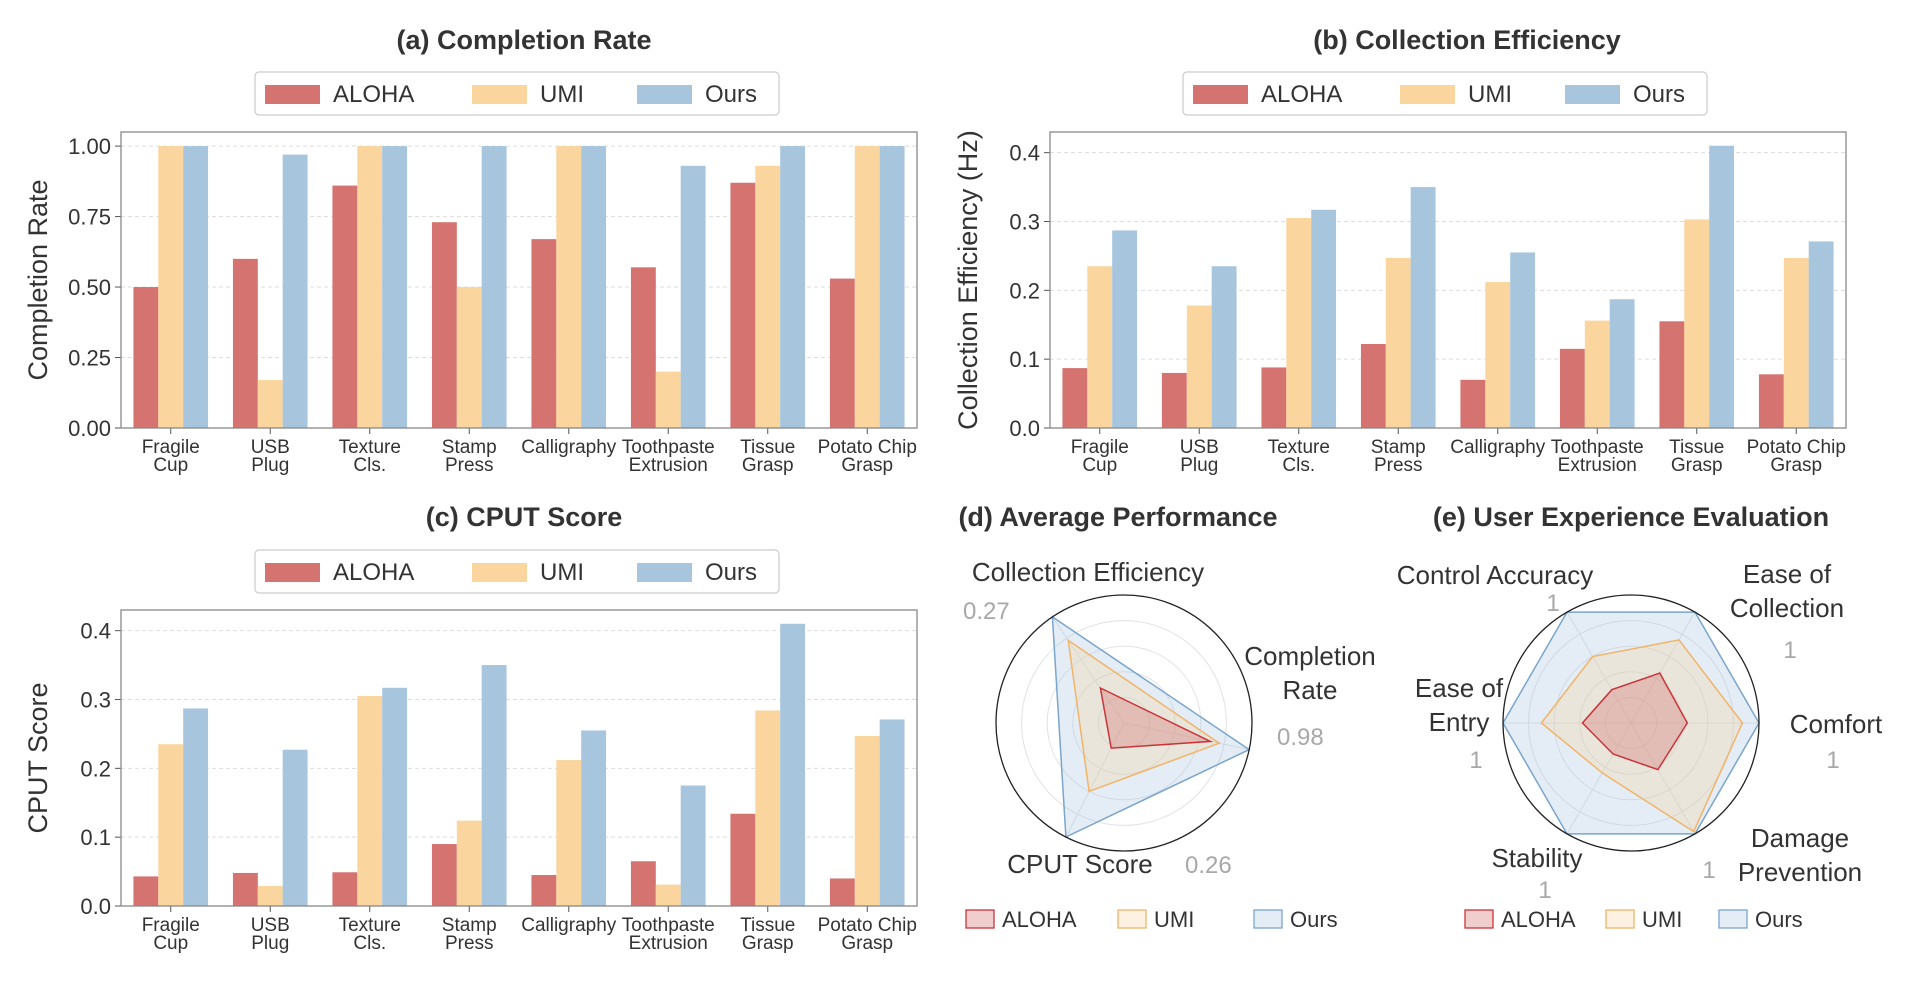 The height and width of the screenshot is (992, 1927). What do you see at coordinates (1024, 428) in the screenshot?
I see `y-tick-label: 0.0` at bounding box center [1024, 428].